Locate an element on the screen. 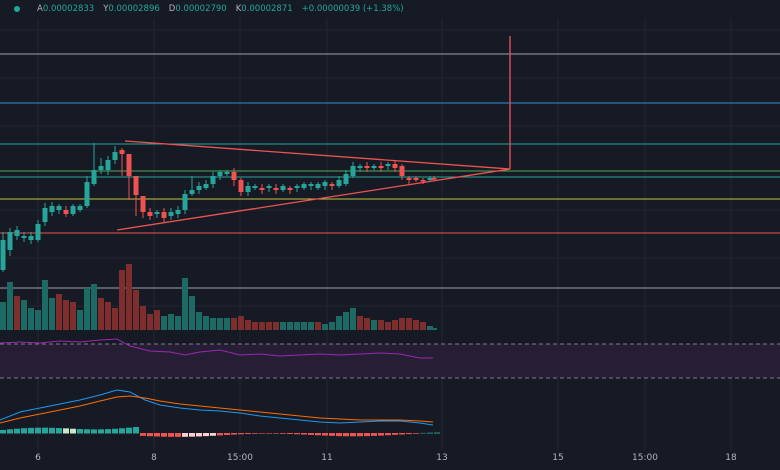  time-label: 15:00 is located at coordinates (240, 458).